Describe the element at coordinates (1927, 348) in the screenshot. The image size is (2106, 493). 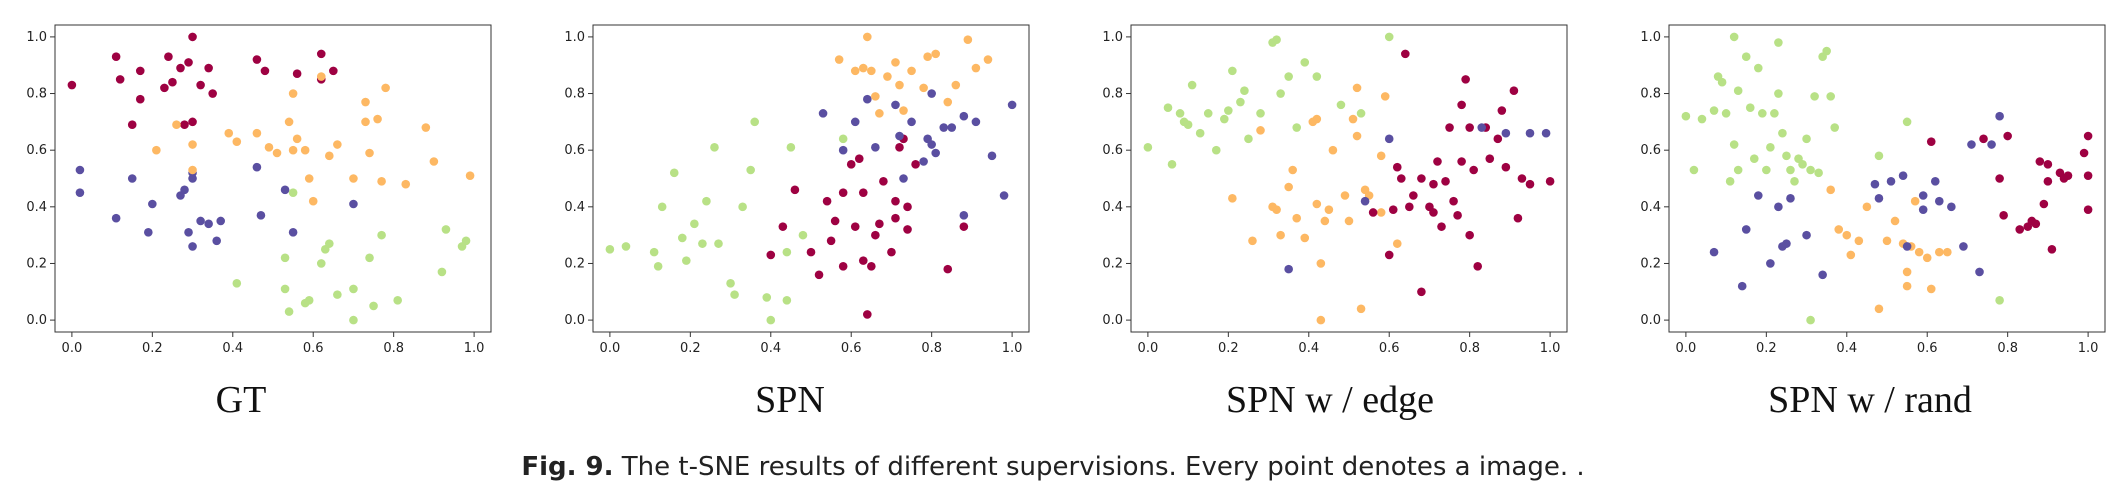
I see `x-tick-label: 0.6` at that location.